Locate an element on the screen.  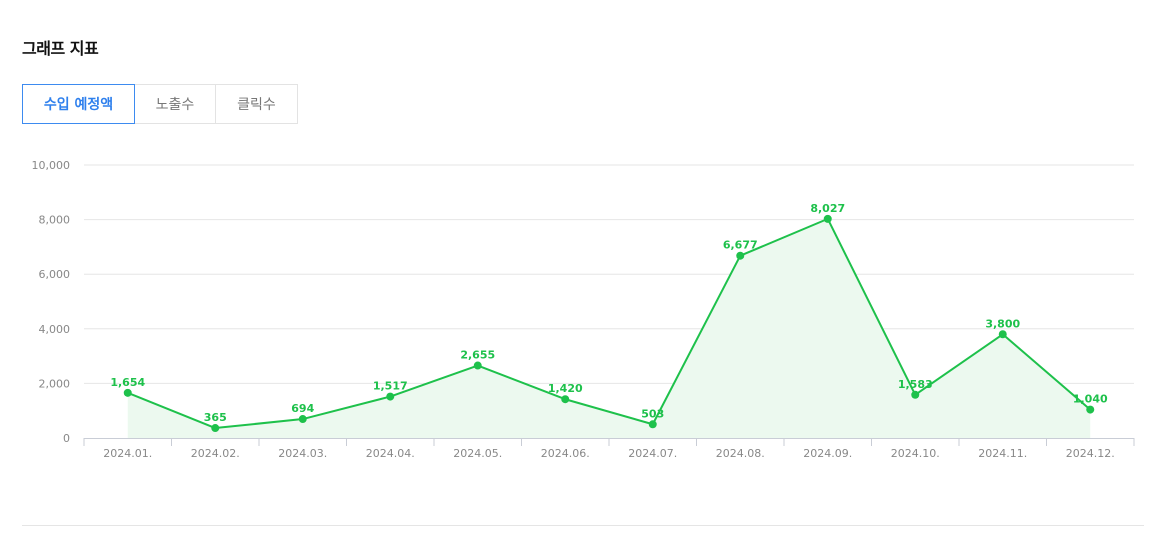
data-label: 2,655 is located at coordinates (477, 355).